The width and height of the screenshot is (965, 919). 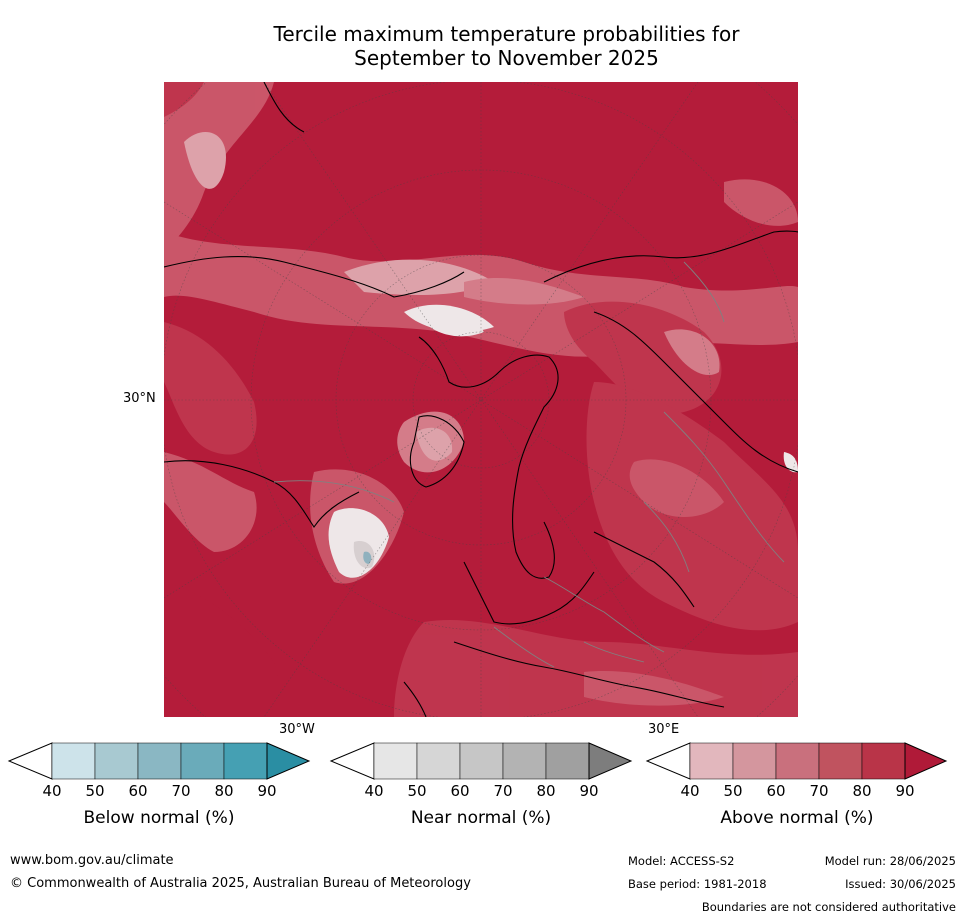 What do you see at coordinates (139, 398) in the screenshot?
I see `latitude-label: 30°N` at bounding box center [139, 398].